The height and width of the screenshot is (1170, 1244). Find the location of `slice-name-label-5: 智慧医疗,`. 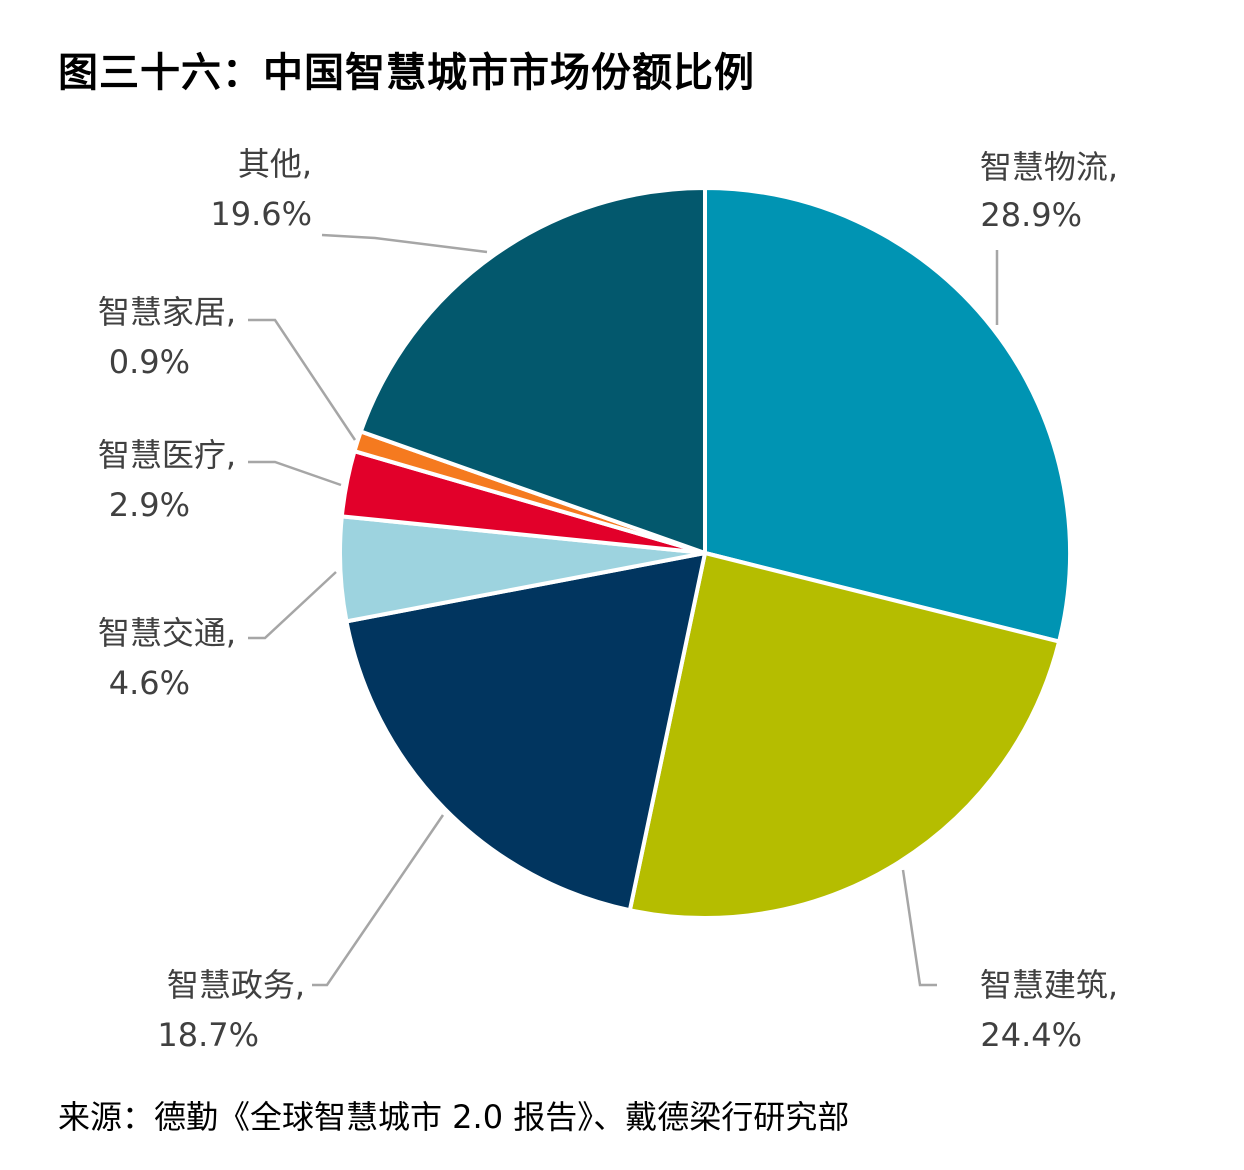

slice-name-label-5: 智慧医疗, is located at coordinates (167, 455).